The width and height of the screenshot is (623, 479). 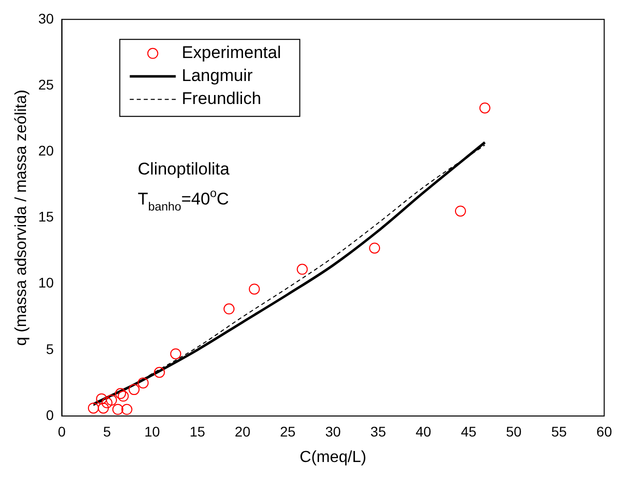 I want to click on x-tick-label: 35, so click(x=378, y=431).